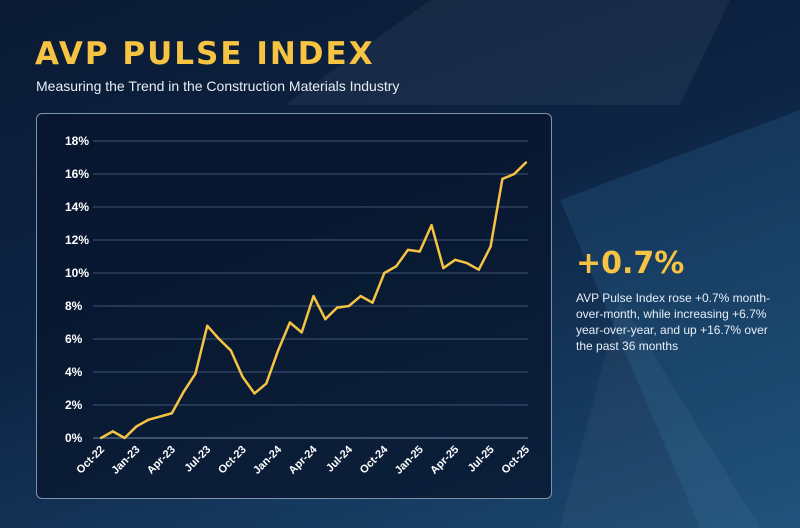 This screenshot has height=528, width=800. I want to click on y-tick-label: 10%, so click(77, 273).